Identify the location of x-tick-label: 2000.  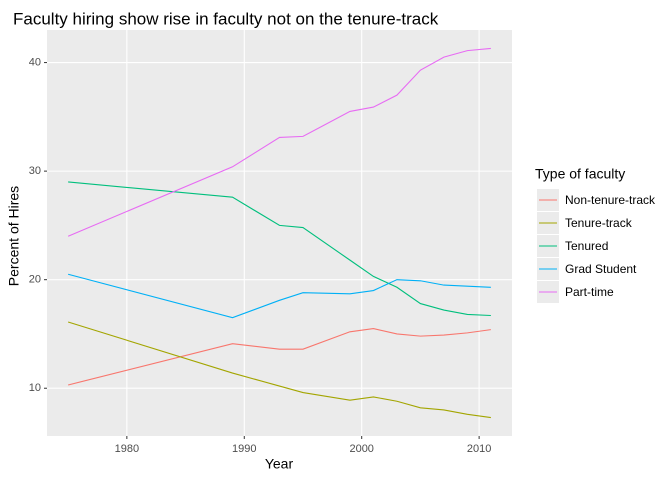
(361, 449).